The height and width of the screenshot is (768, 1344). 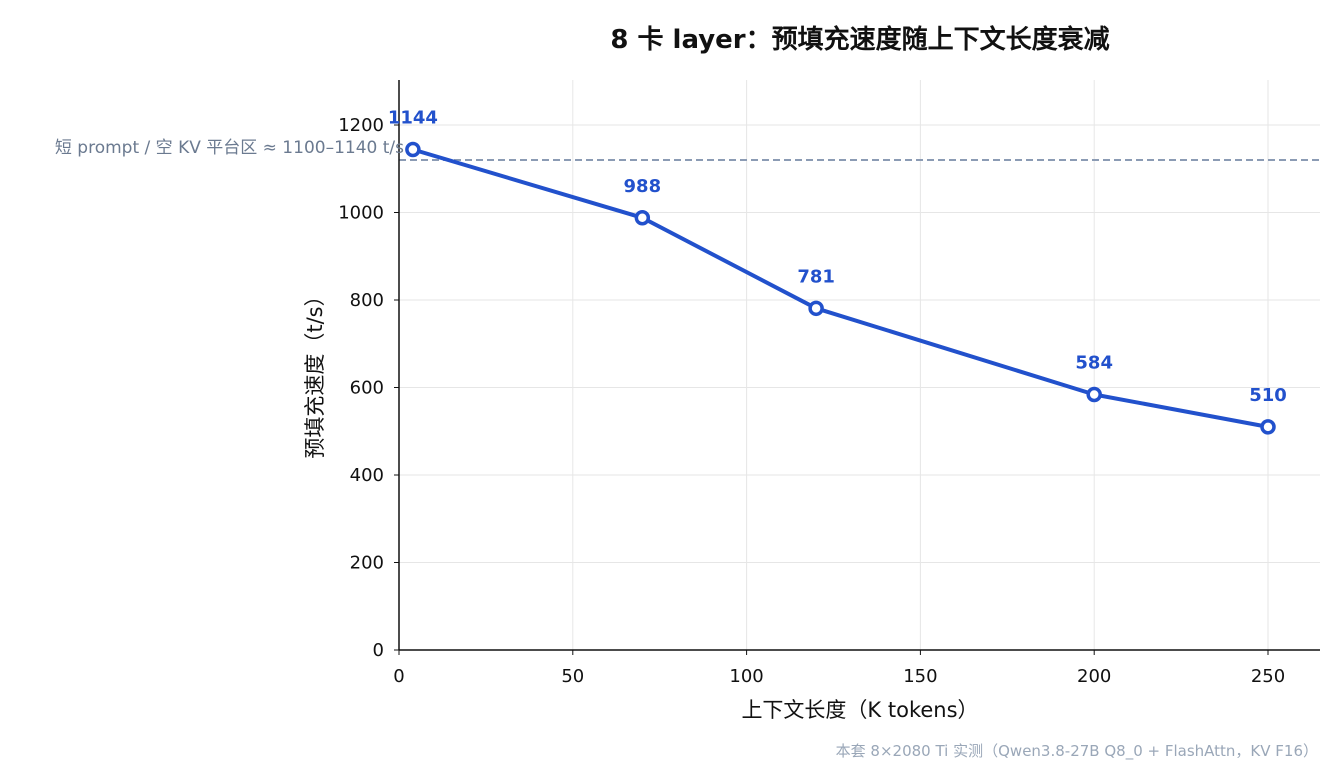 What do you see at coordinates (378, 650) in the screenshot?
I see `y-tick-label: 0` at bounding box center [378, 650].